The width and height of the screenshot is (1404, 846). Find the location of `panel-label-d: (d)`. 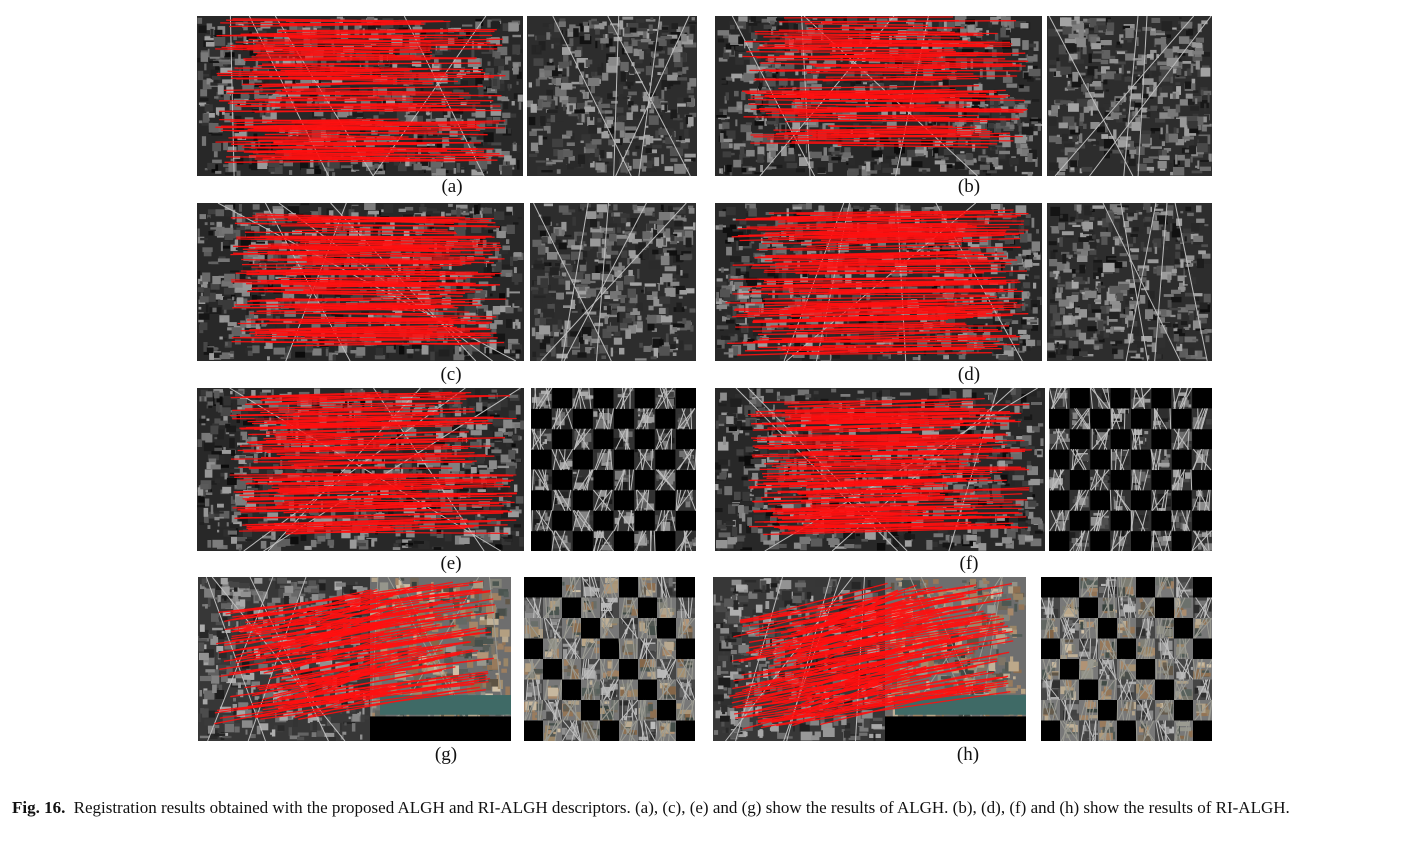

panel-label-d: (d) is located at coordinates (969, 374).